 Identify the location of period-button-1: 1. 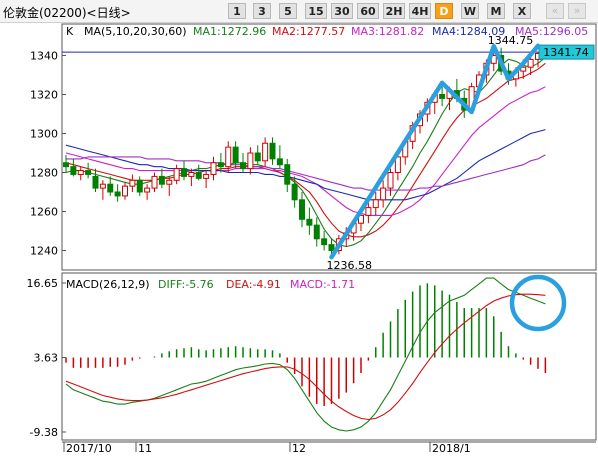
(237, 11).